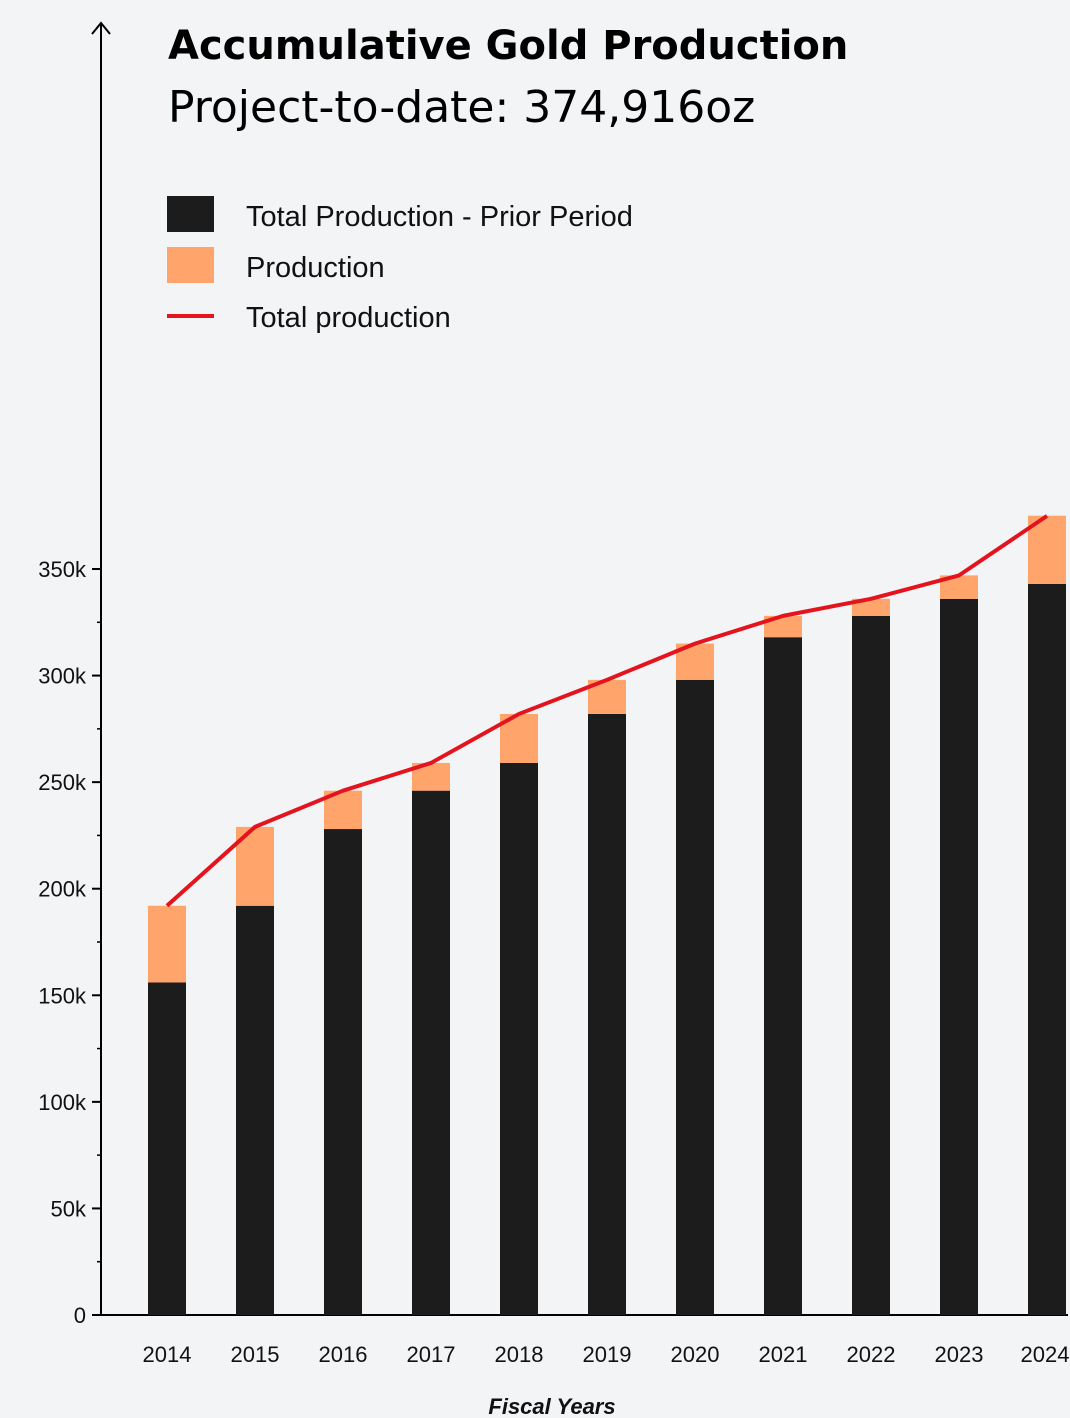  Describe the element at coordinates (783, 626) in the screenshot. I see `bar-production-2021` at that location.